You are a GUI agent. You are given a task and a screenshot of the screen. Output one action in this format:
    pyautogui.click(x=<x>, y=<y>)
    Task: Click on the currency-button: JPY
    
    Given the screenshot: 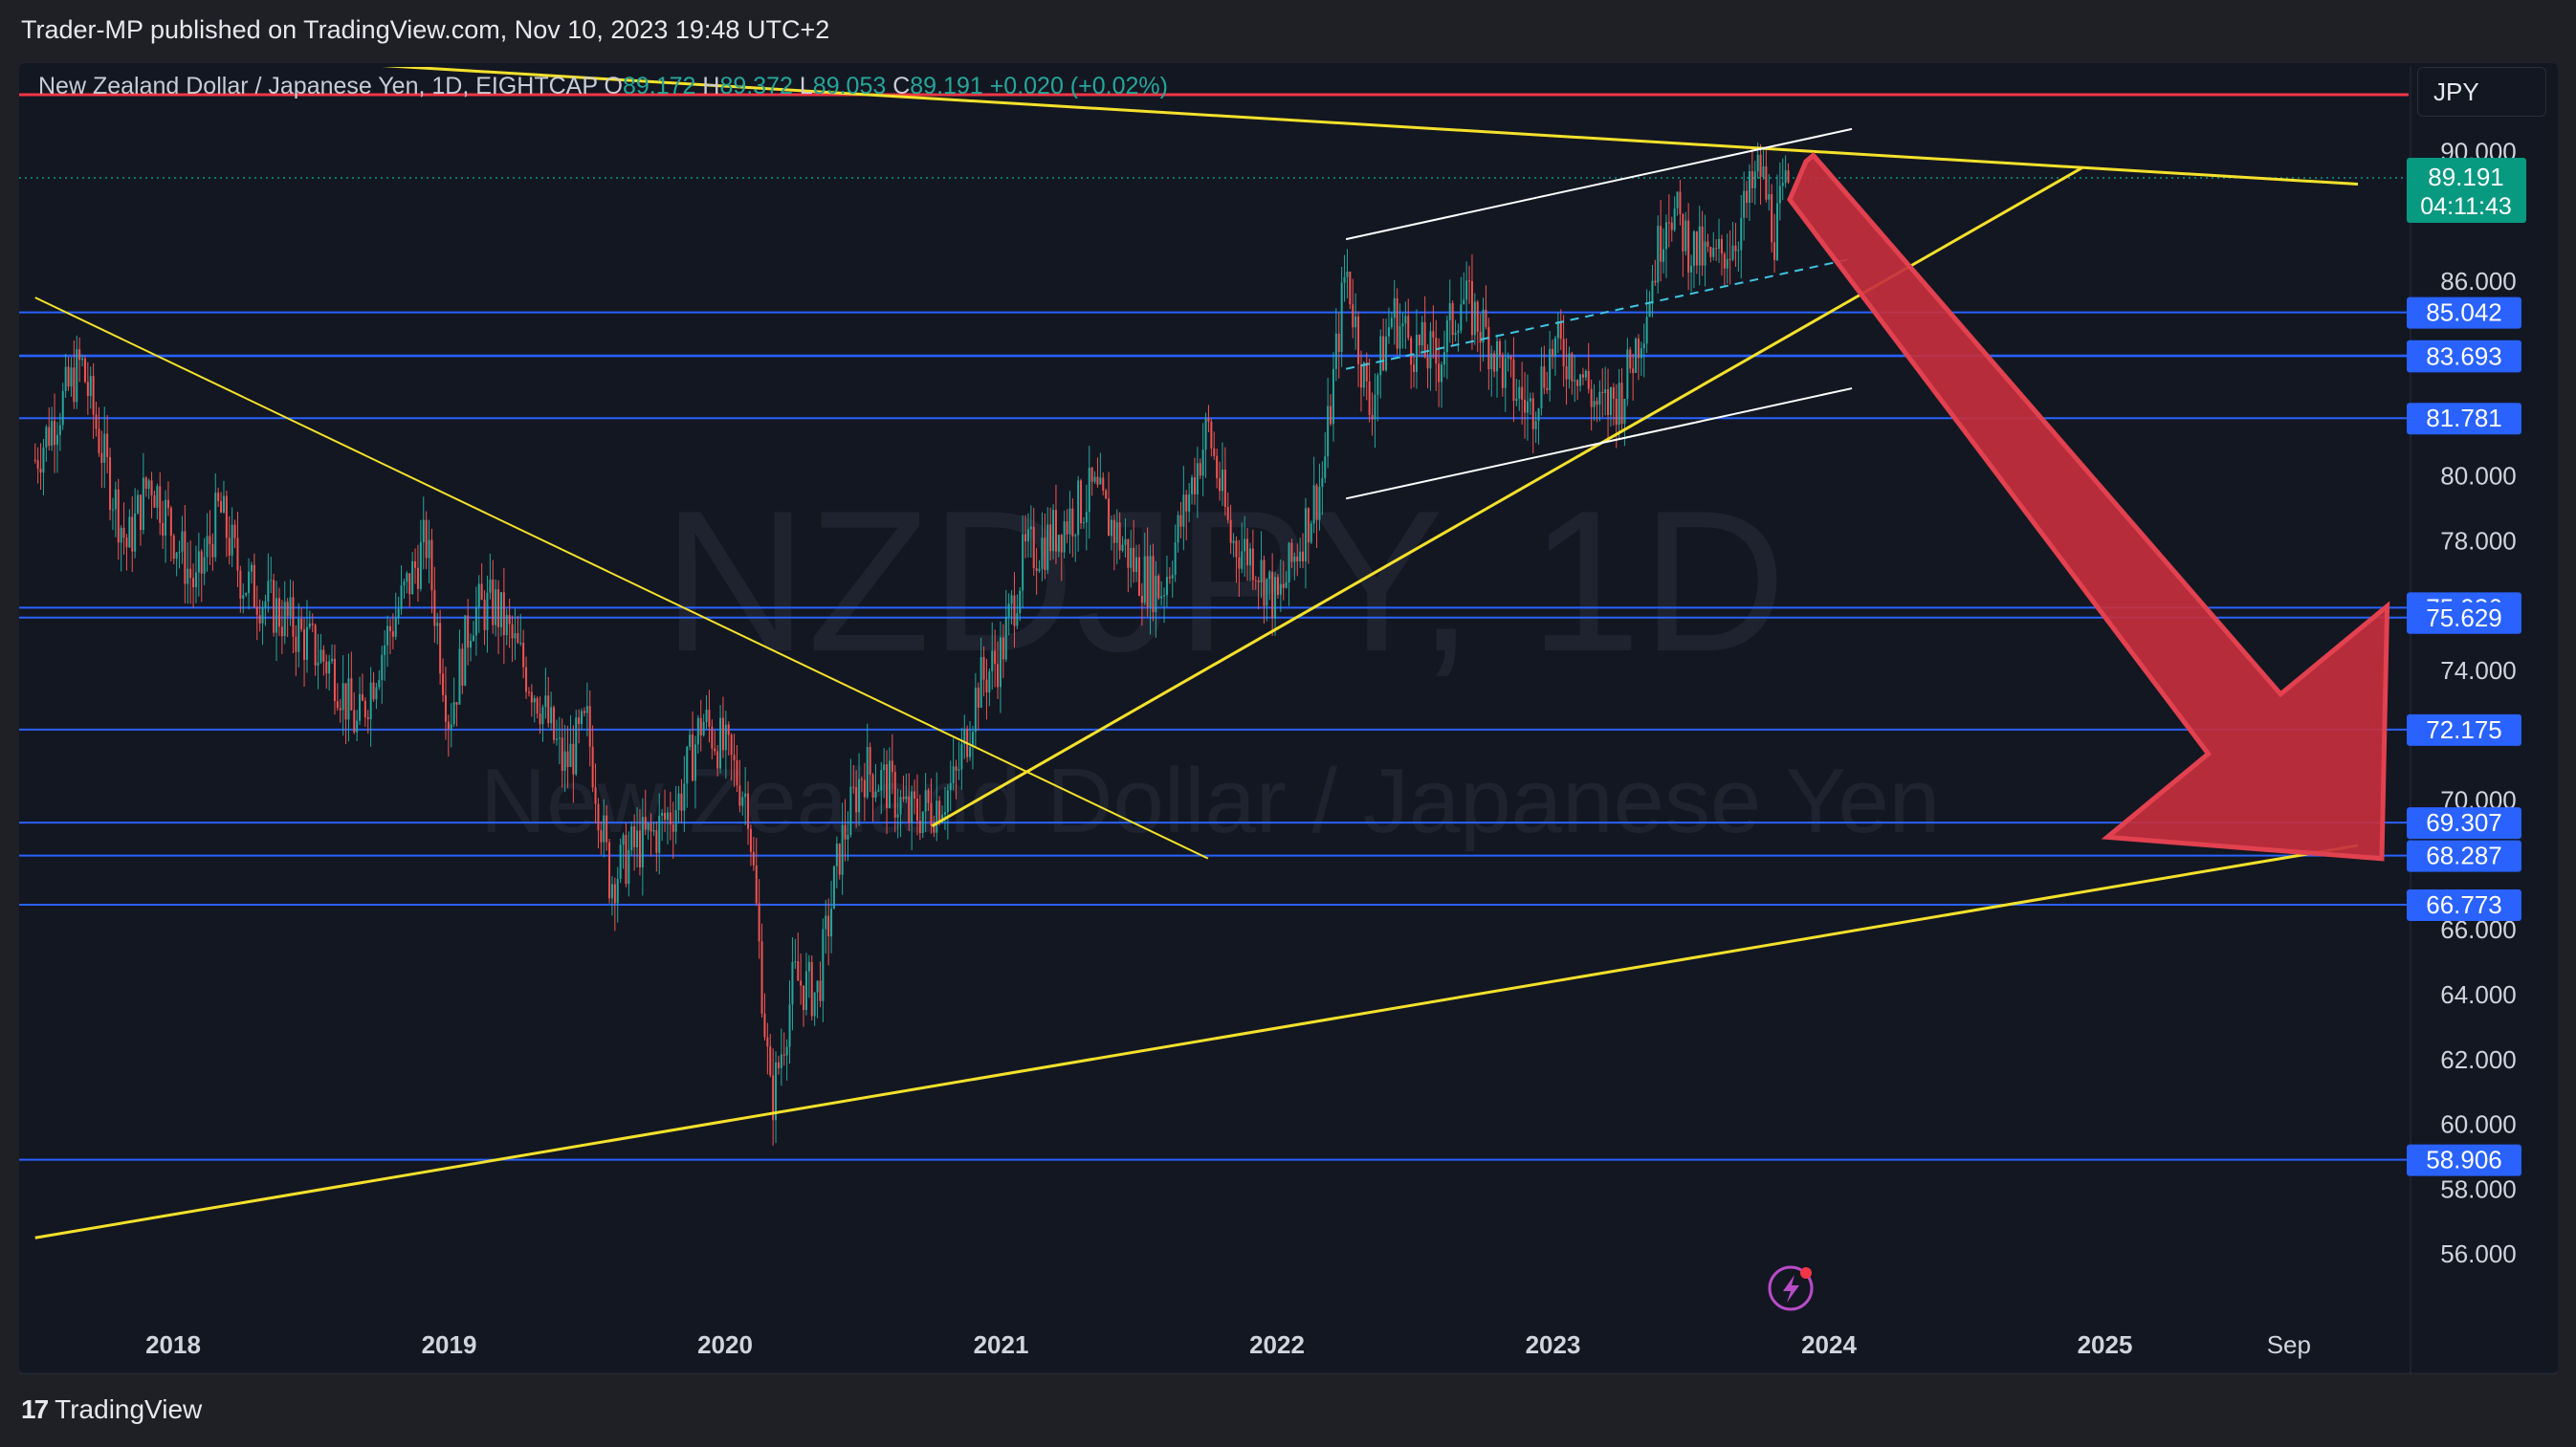 What is the action you would take?
    pyautogui.click(x=2481, y=92)
    